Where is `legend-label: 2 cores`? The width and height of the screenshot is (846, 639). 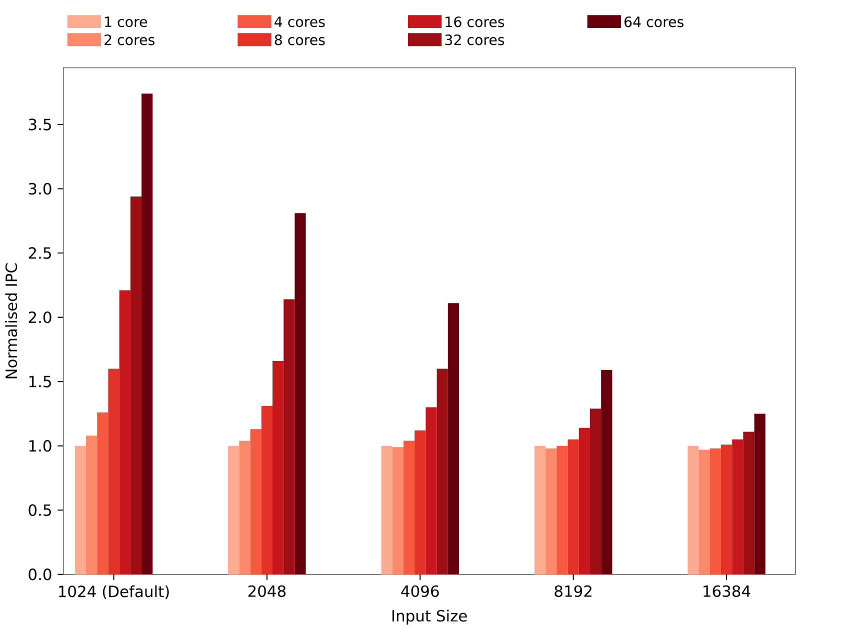
legend-label: 2 cores is located at coordinates (129, 40).